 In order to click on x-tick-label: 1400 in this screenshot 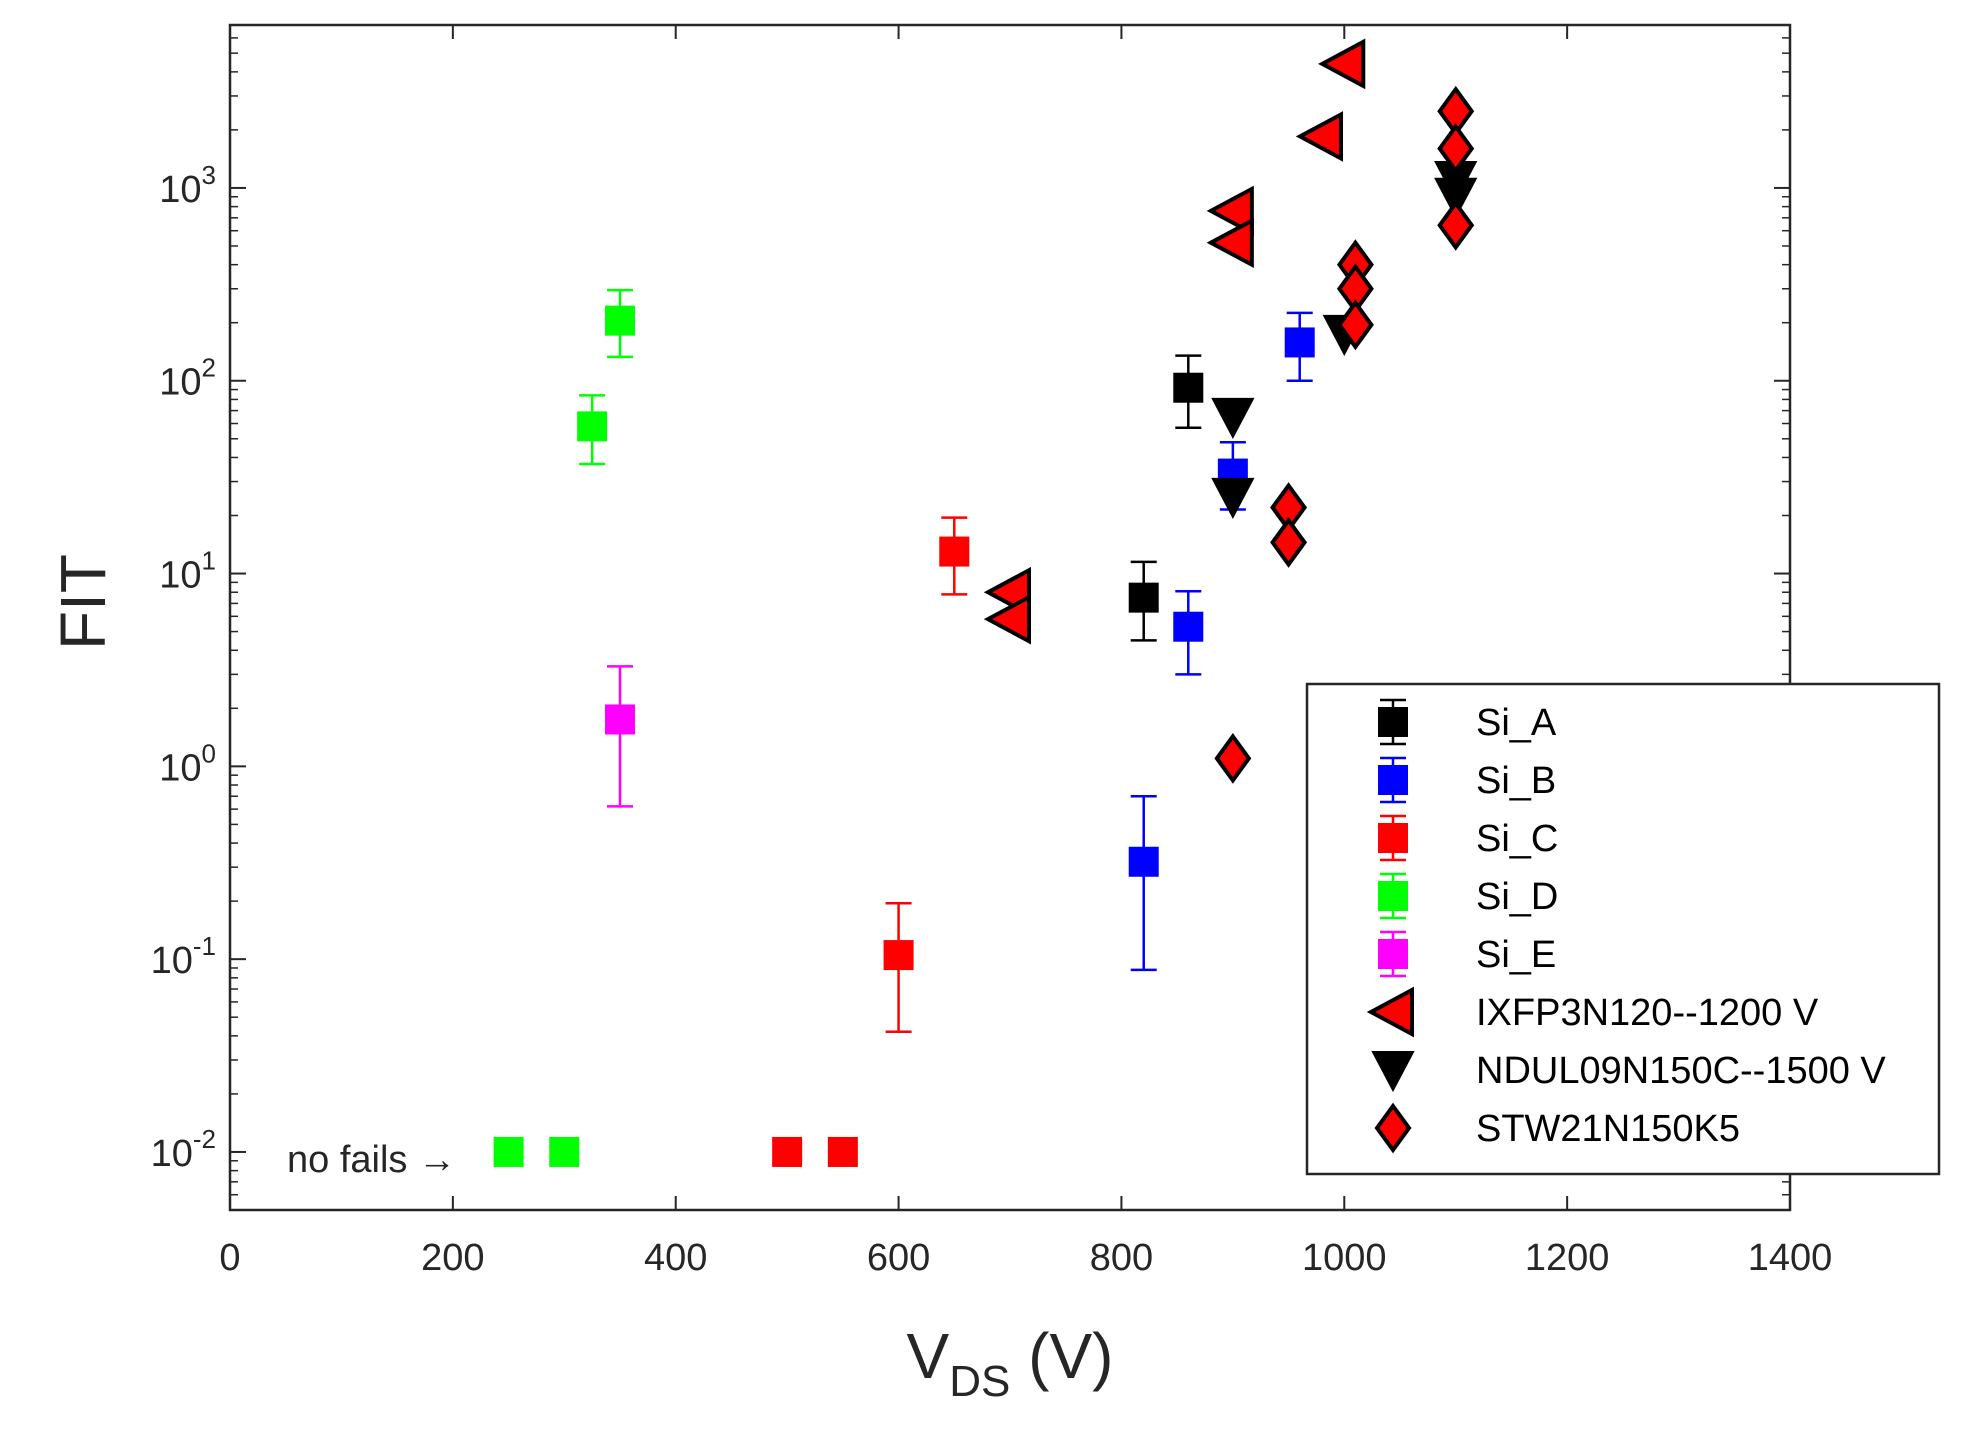, I will do `click(1790, 1258)`.